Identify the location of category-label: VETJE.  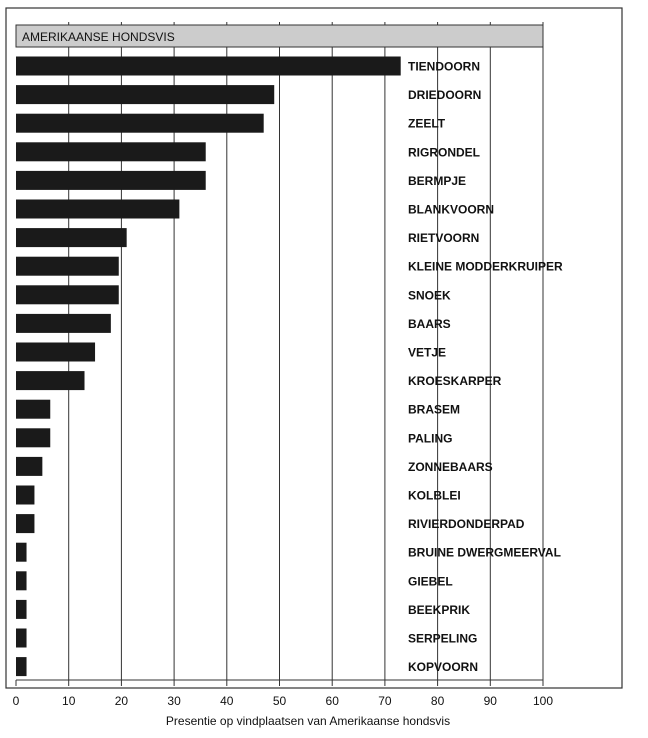
(427, 353).